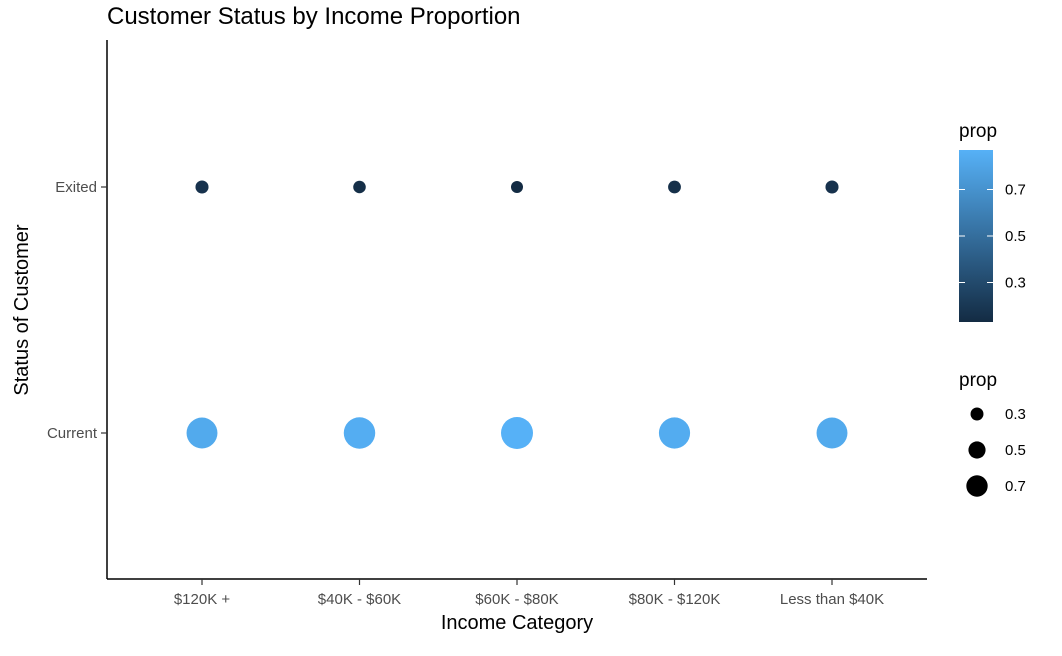 The width and height of the screenshot is (1062, 656). I want to click on size-legend: prop 0.3 0.5 0.7, so click(992, 433).